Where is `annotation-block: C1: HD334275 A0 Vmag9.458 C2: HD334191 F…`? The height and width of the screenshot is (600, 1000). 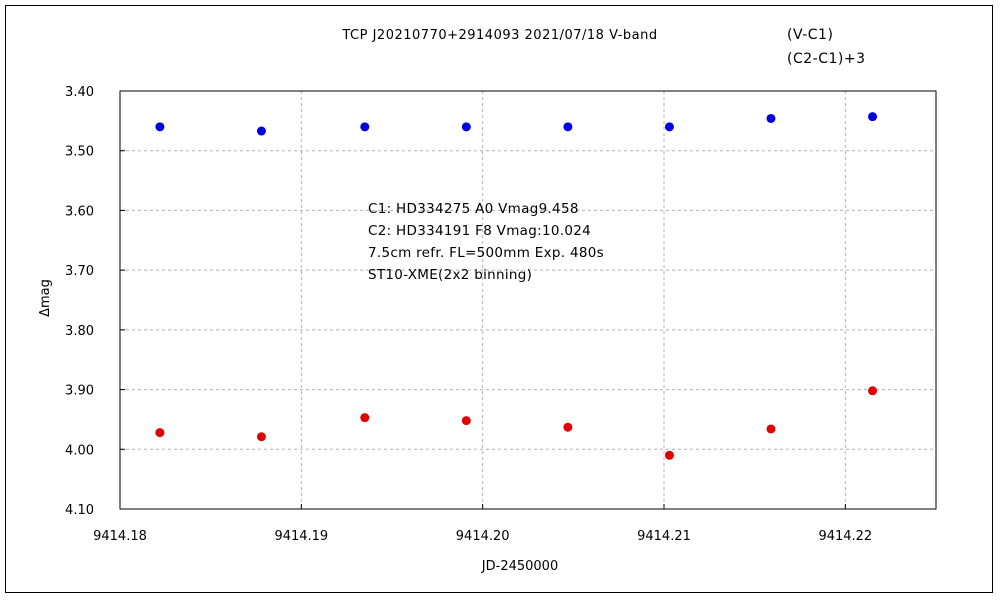
annotation-block: C1: HD334275 A0 Vmag9.458 C2: HD334191 F… is located at coordinates (486, 242).